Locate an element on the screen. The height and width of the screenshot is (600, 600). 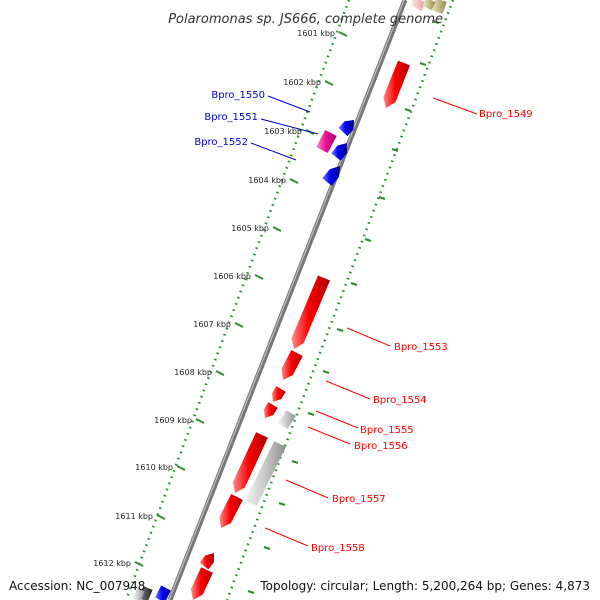
tick-label: 1612 kbp is located at coordinates (112, 563).